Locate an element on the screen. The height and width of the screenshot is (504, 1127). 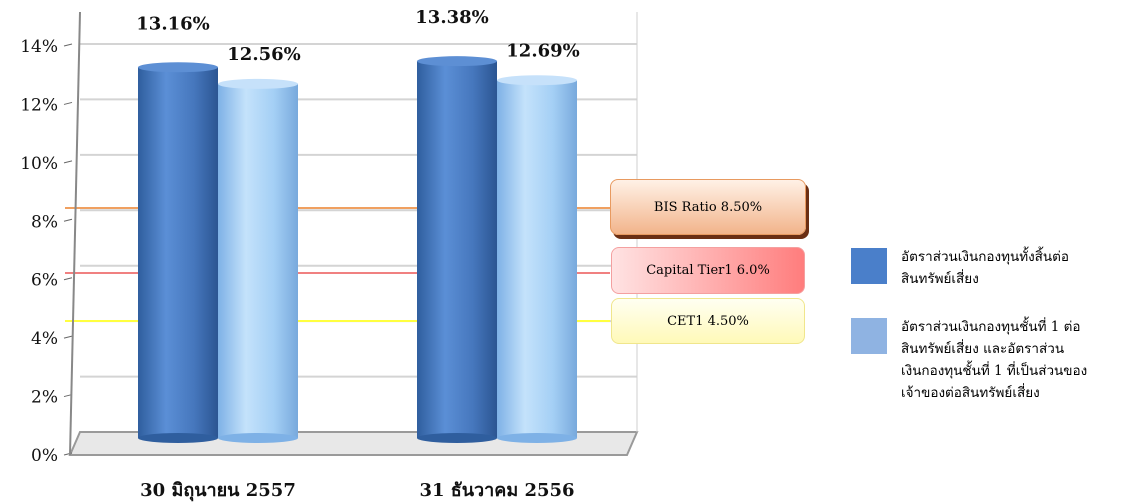
reference-line-label: BIS Ratio 8.50% is located at coordinates (708, 207).